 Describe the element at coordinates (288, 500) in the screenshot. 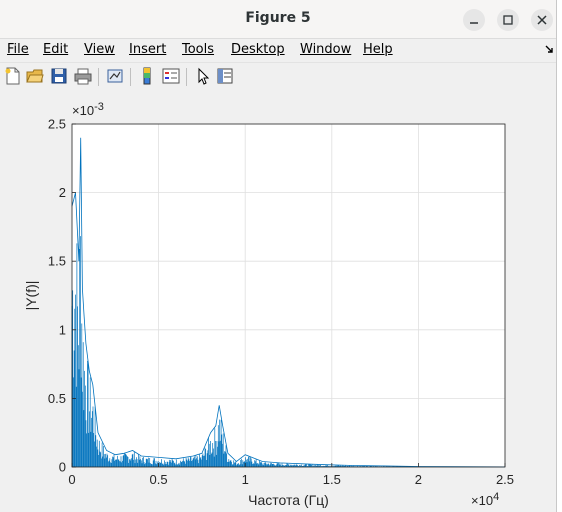

I see `x-axis-label: Частота (Гц)` at that location.